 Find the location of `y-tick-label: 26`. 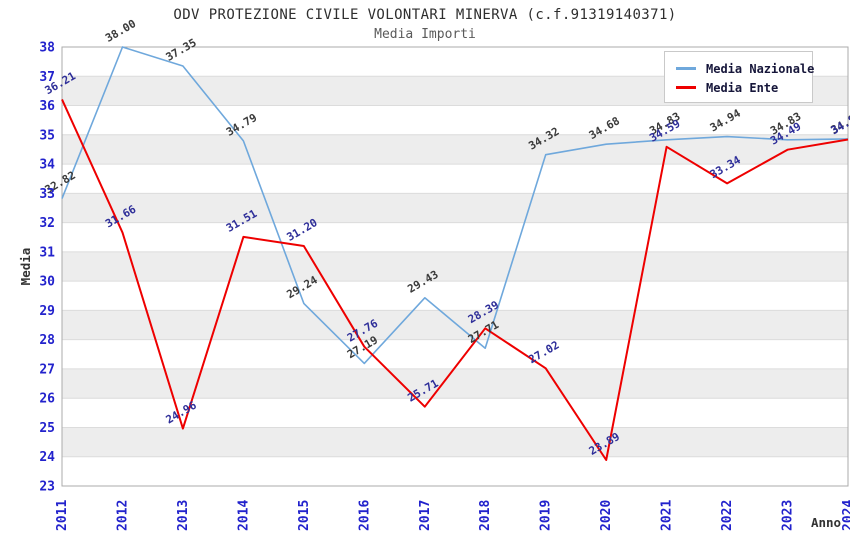

y-tick-label: 26 is located at coordinates (47, 399).